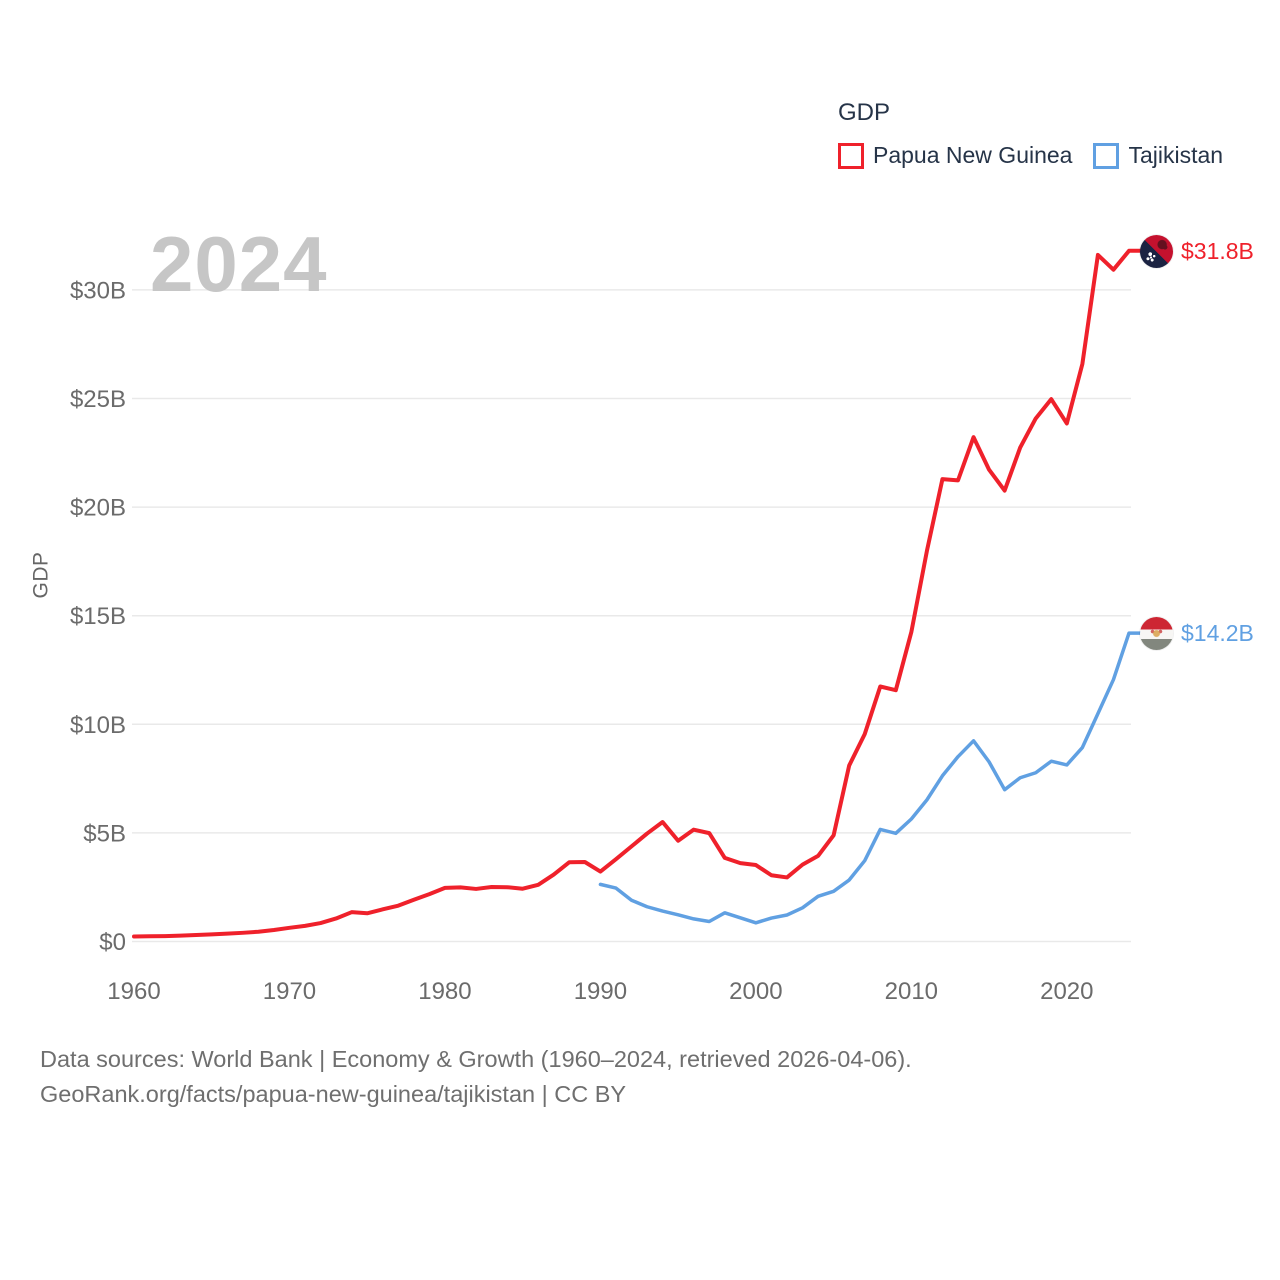 This screenshot has height=1280, width=1280. What do you see at coordinates (864, 112) in the screenshot?
I see `legend-title: GDP` at bounding box center [864, 112].